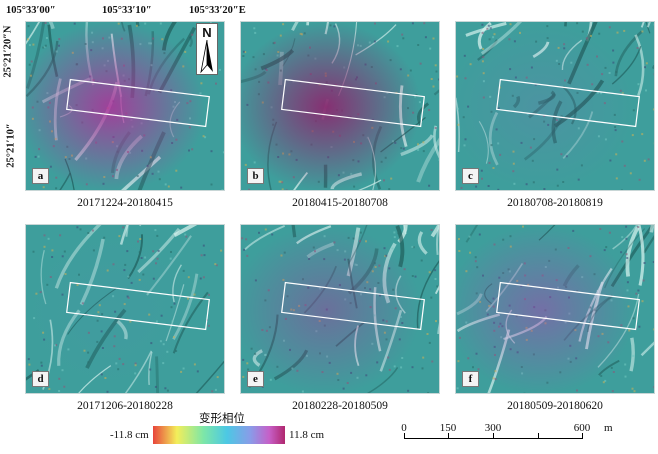 The width and height of the screenshot is (658, 454). I want to click on panel-caption-a: 20171224-20180415, so click(125, 203).